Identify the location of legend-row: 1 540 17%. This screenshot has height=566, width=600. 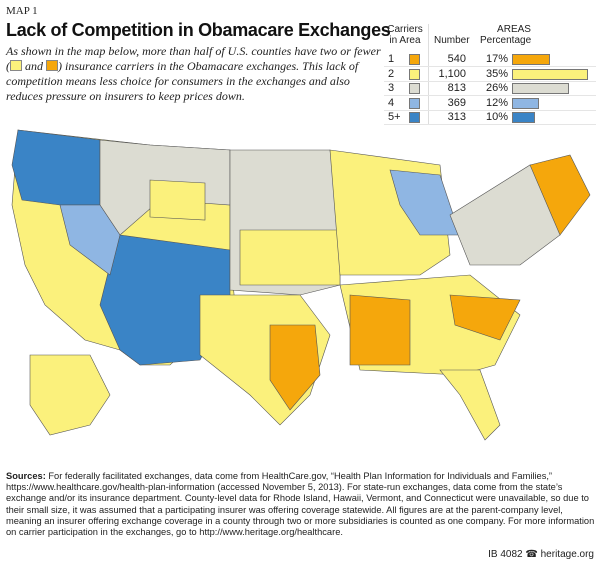
(490, 59).